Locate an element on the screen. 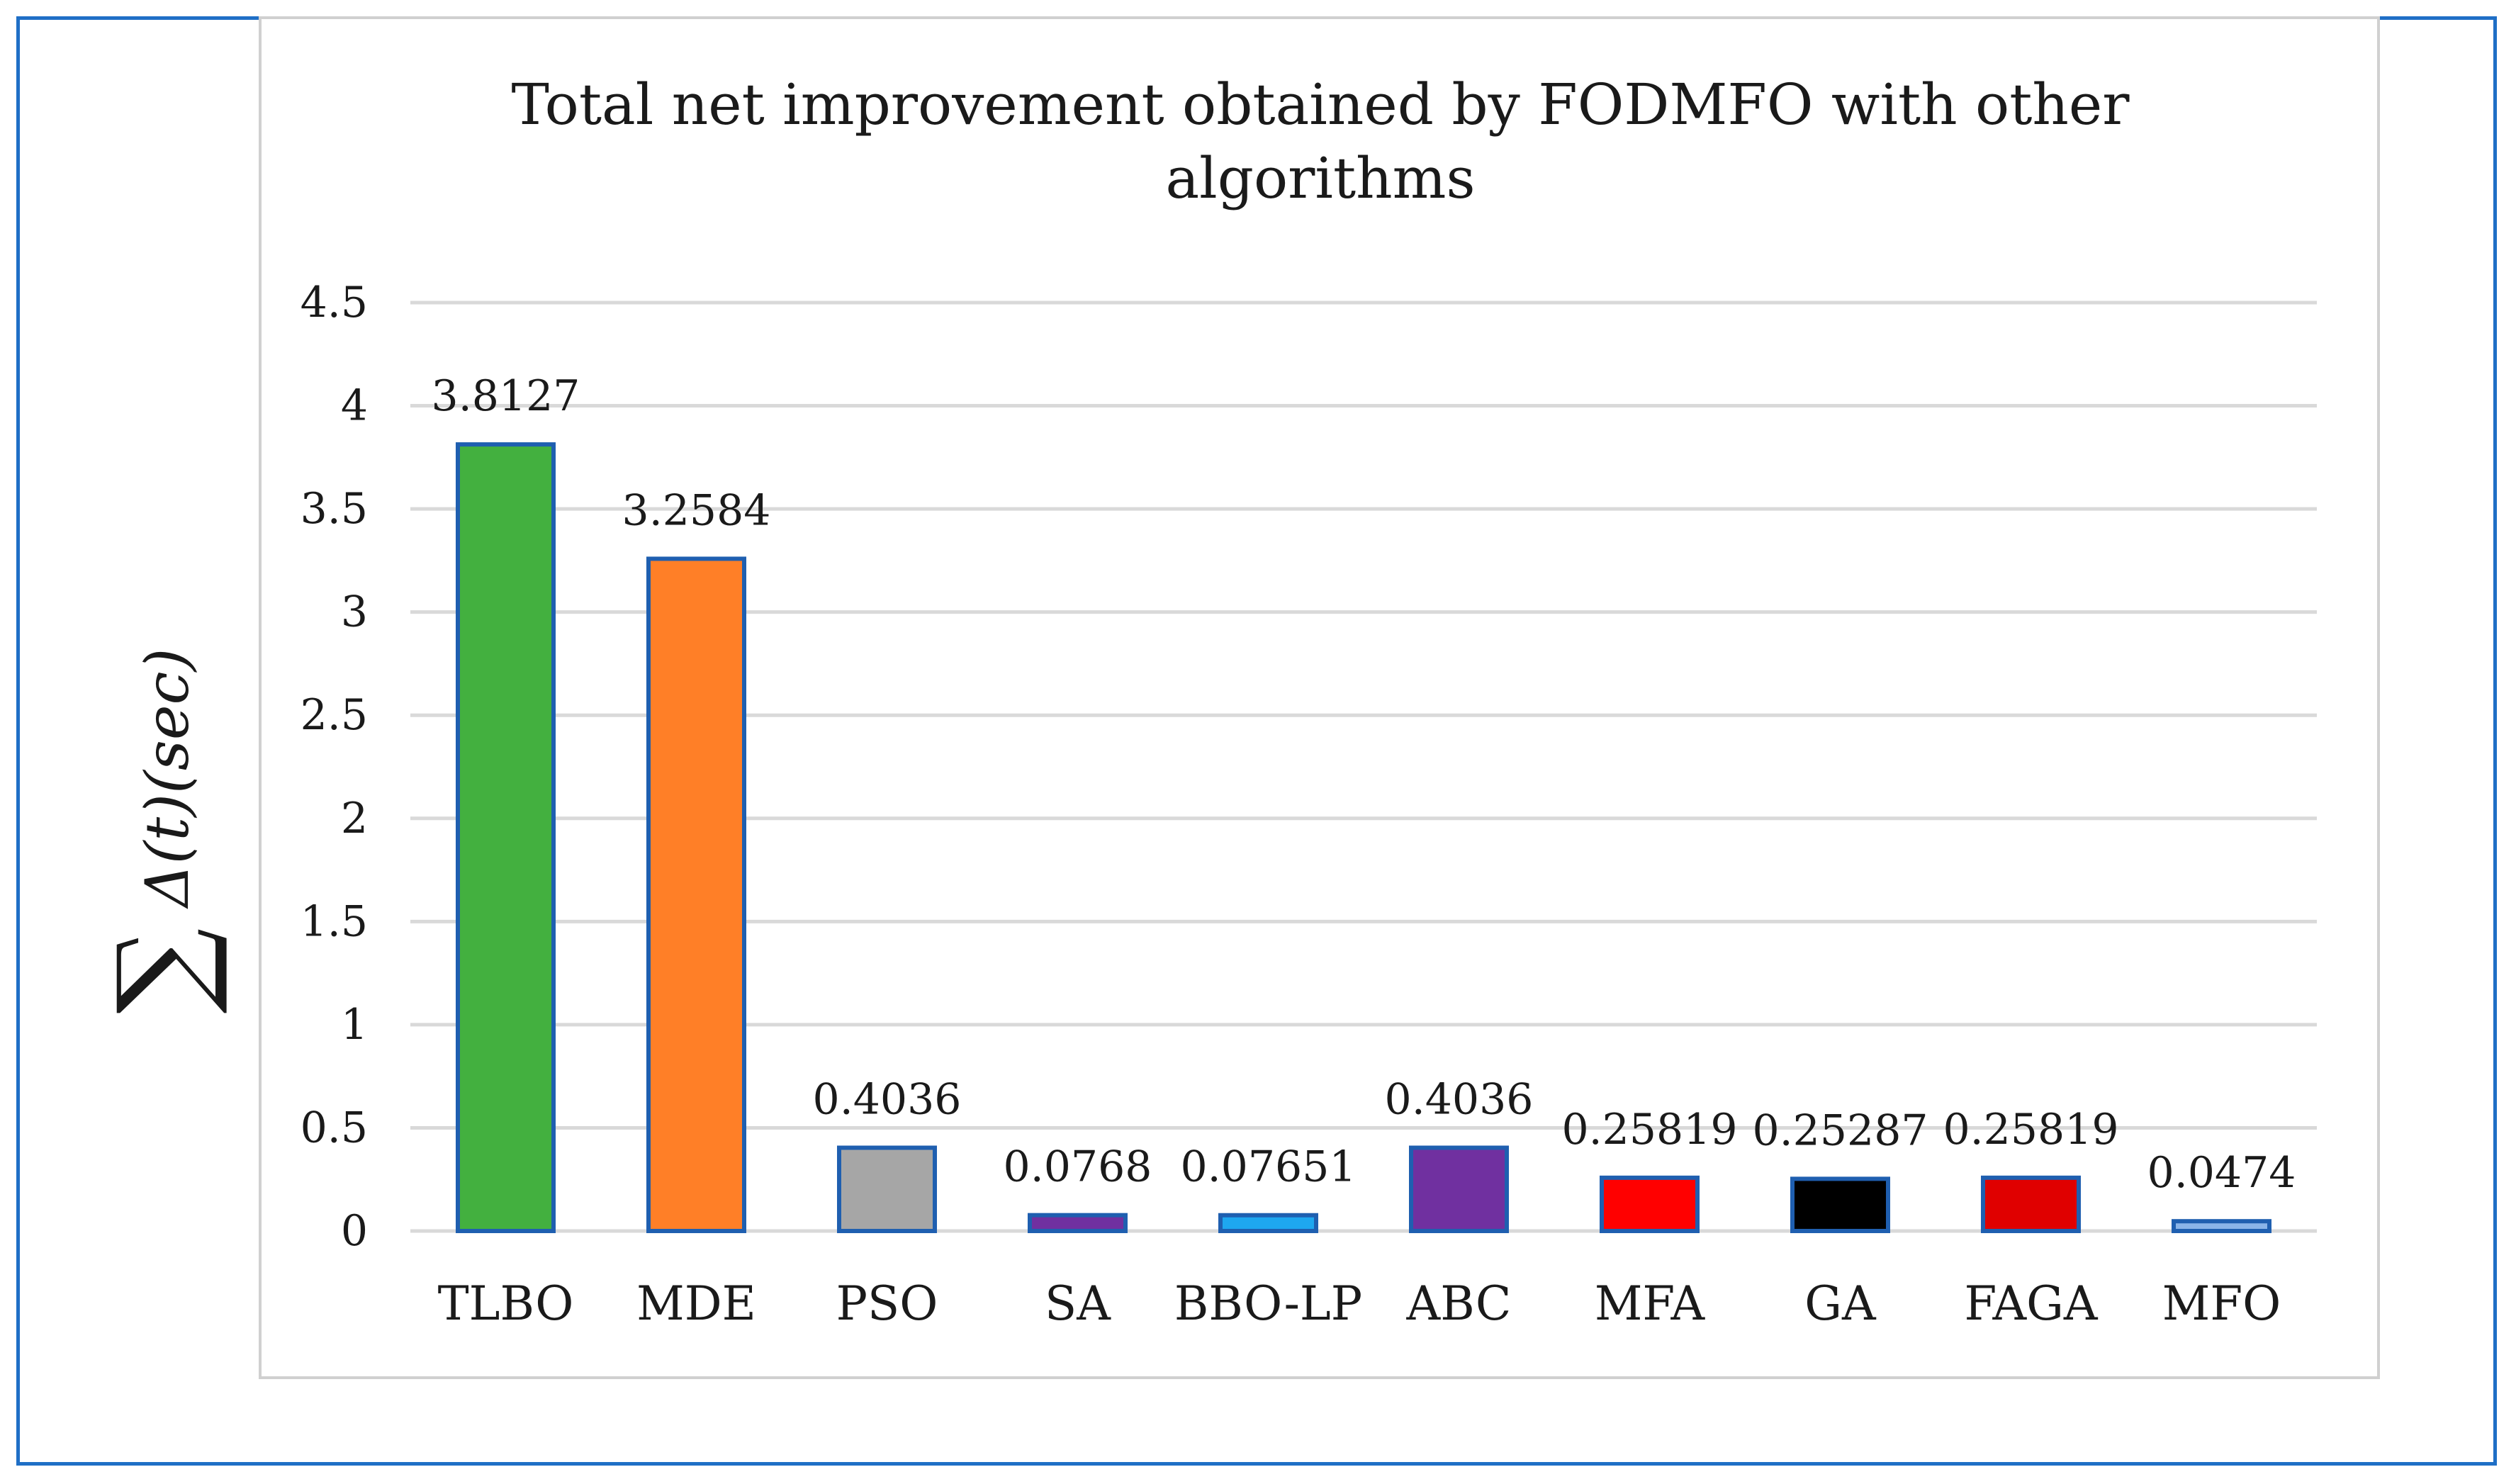  data-label-sa: 0.0768 is located at coordinates (1078, 1167).